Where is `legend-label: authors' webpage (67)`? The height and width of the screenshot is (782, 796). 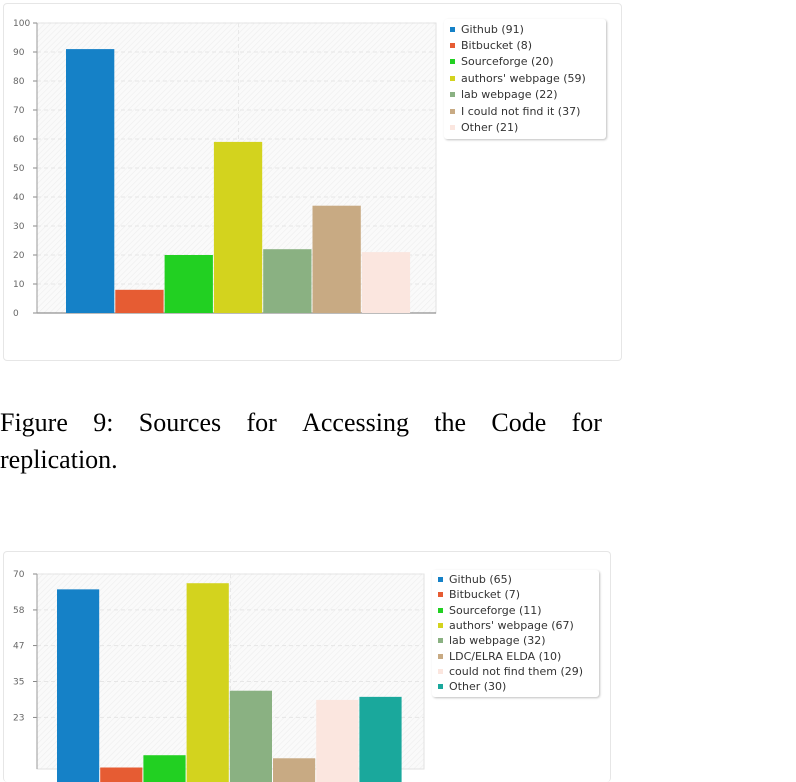
legend-label: authors' webpage (67) is located at coordinates (511, 625).